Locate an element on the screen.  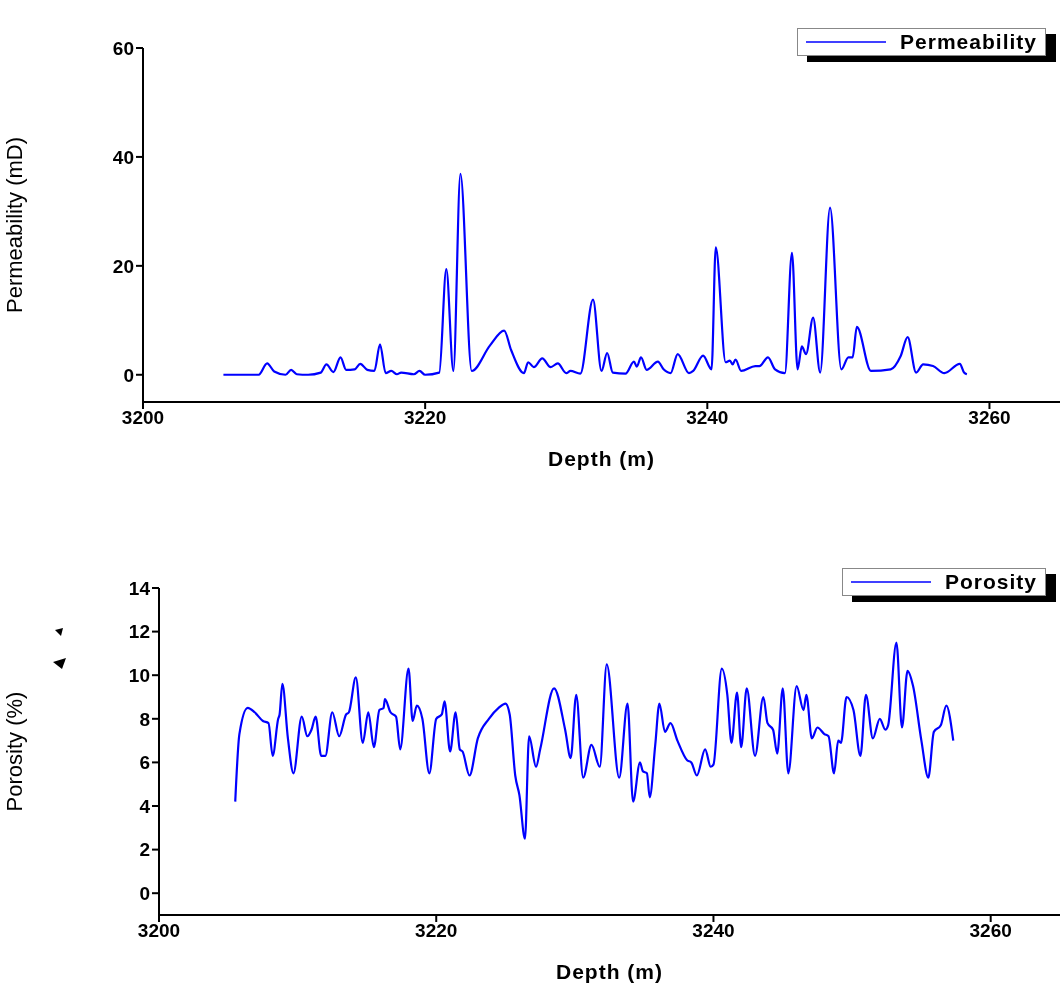
y-tick-label: 6 is located at coordinates (144, 763).